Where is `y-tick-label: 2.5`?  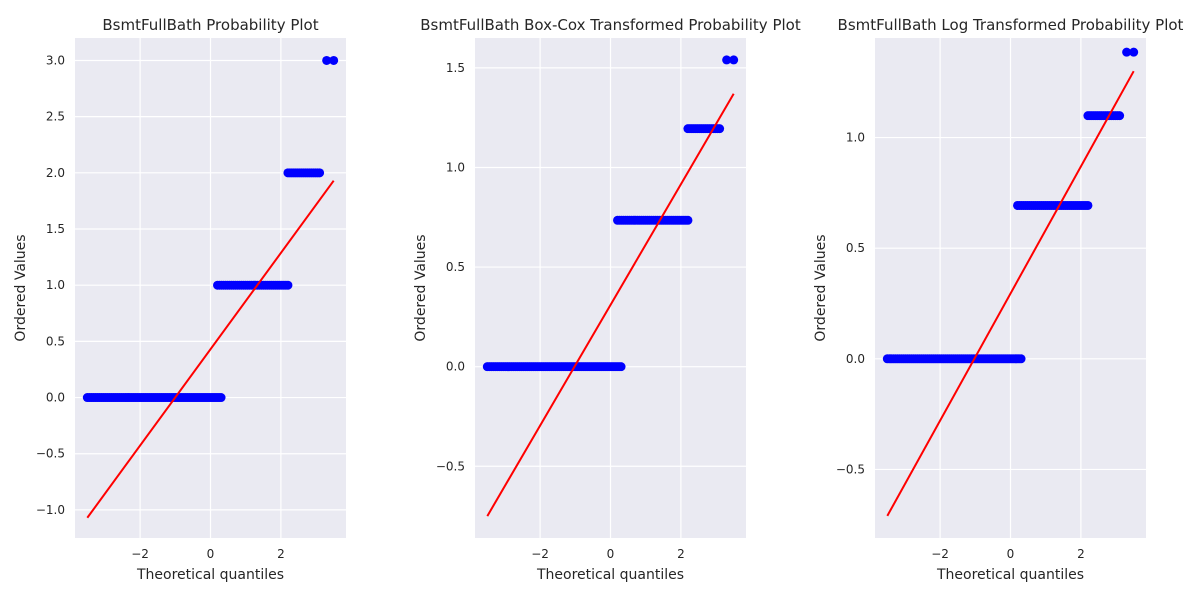
y-tick-label: 2.5 is located at coordinates (55, 117).